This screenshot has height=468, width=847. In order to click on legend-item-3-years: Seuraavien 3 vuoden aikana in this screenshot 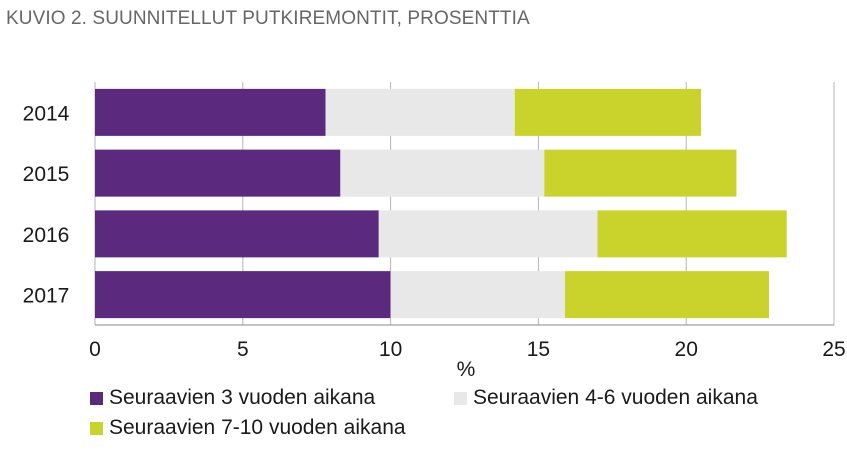, I will do `click(232, 398)`.